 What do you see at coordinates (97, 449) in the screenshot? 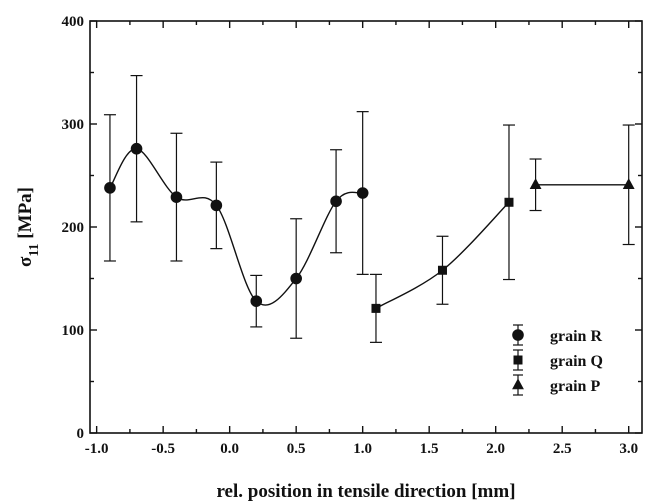
I see `x-tick-label: -1.0` at bounding box center [97, 449].